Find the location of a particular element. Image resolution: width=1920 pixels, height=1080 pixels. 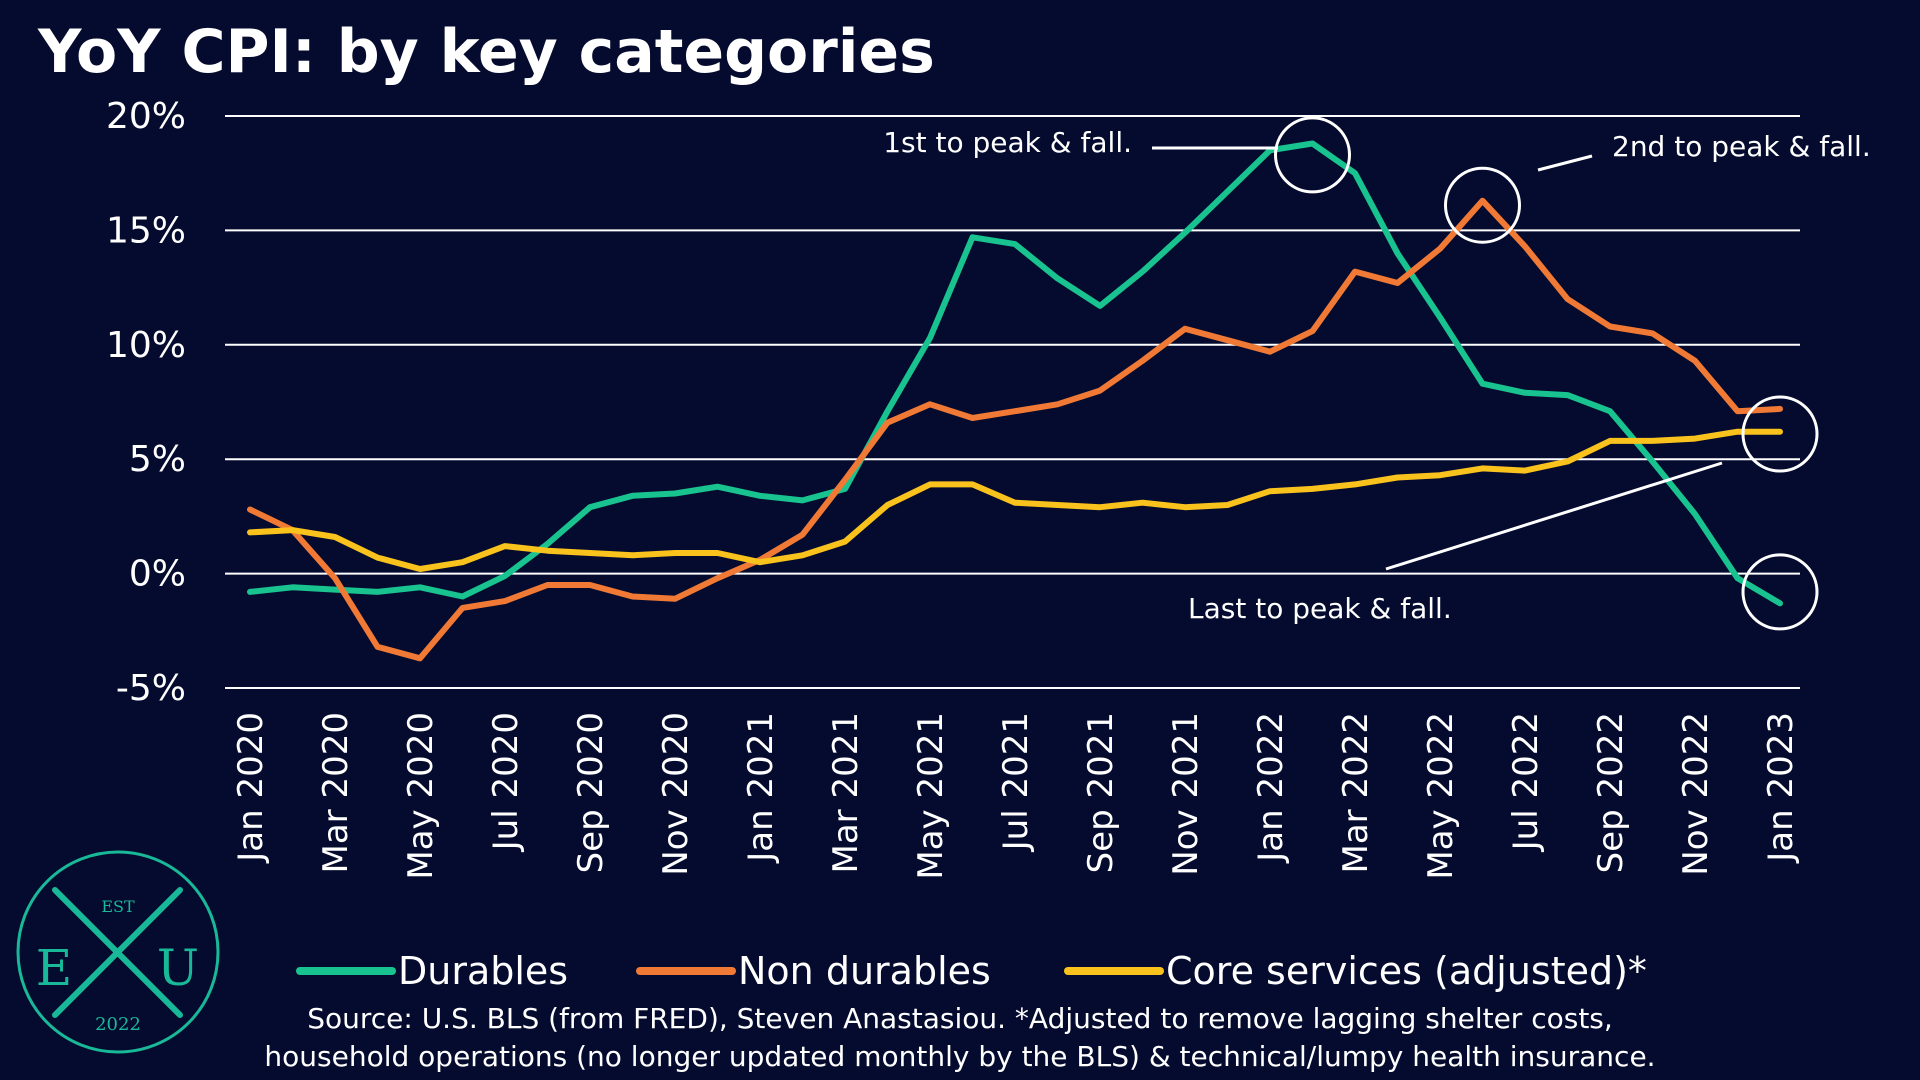

legend-label-durables: Durables is located at coordinates (483, 971).